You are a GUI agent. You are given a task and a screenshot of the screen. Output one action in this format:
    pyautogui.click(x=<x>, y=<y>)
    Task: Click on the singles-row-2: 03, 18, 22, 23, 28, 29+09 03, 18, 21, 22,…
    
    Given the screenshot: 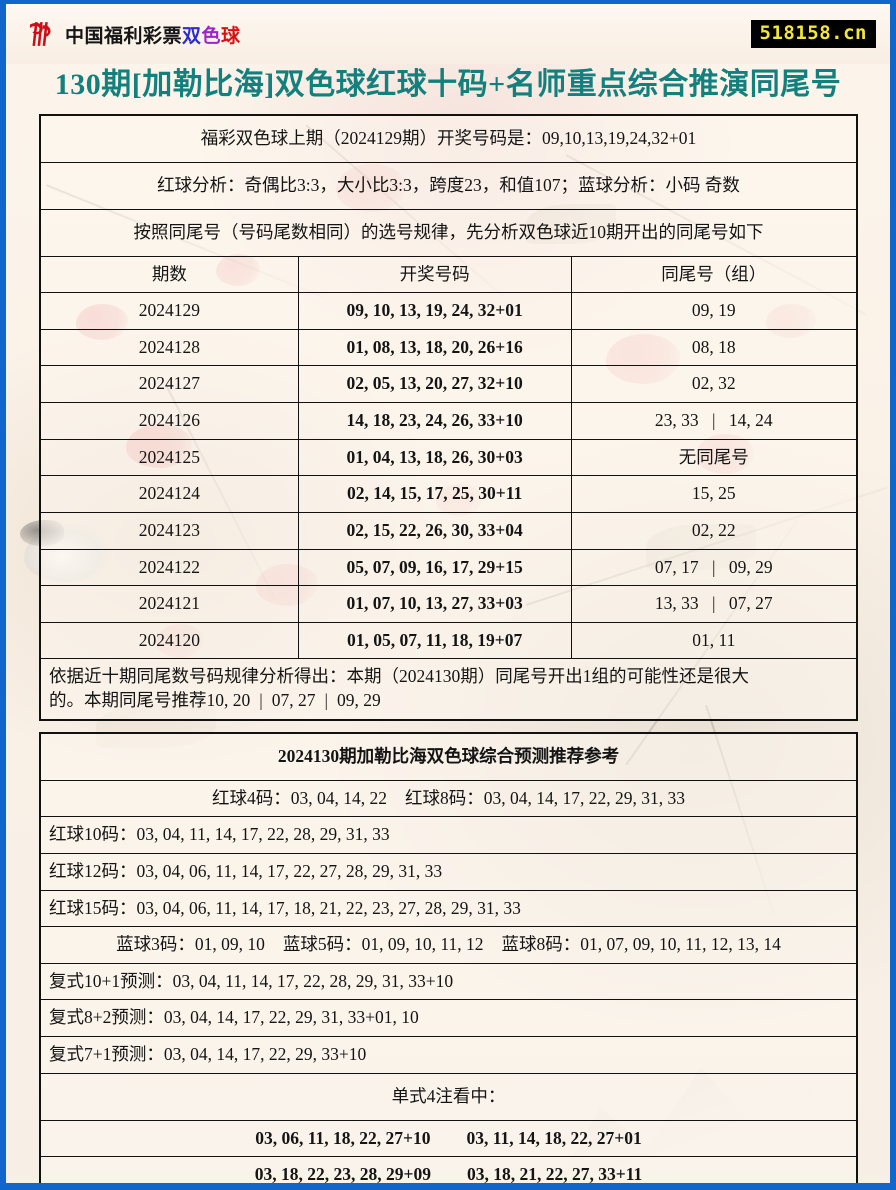 What is the action you would take?
    pyautogui.click(x=448, y=1170)
    